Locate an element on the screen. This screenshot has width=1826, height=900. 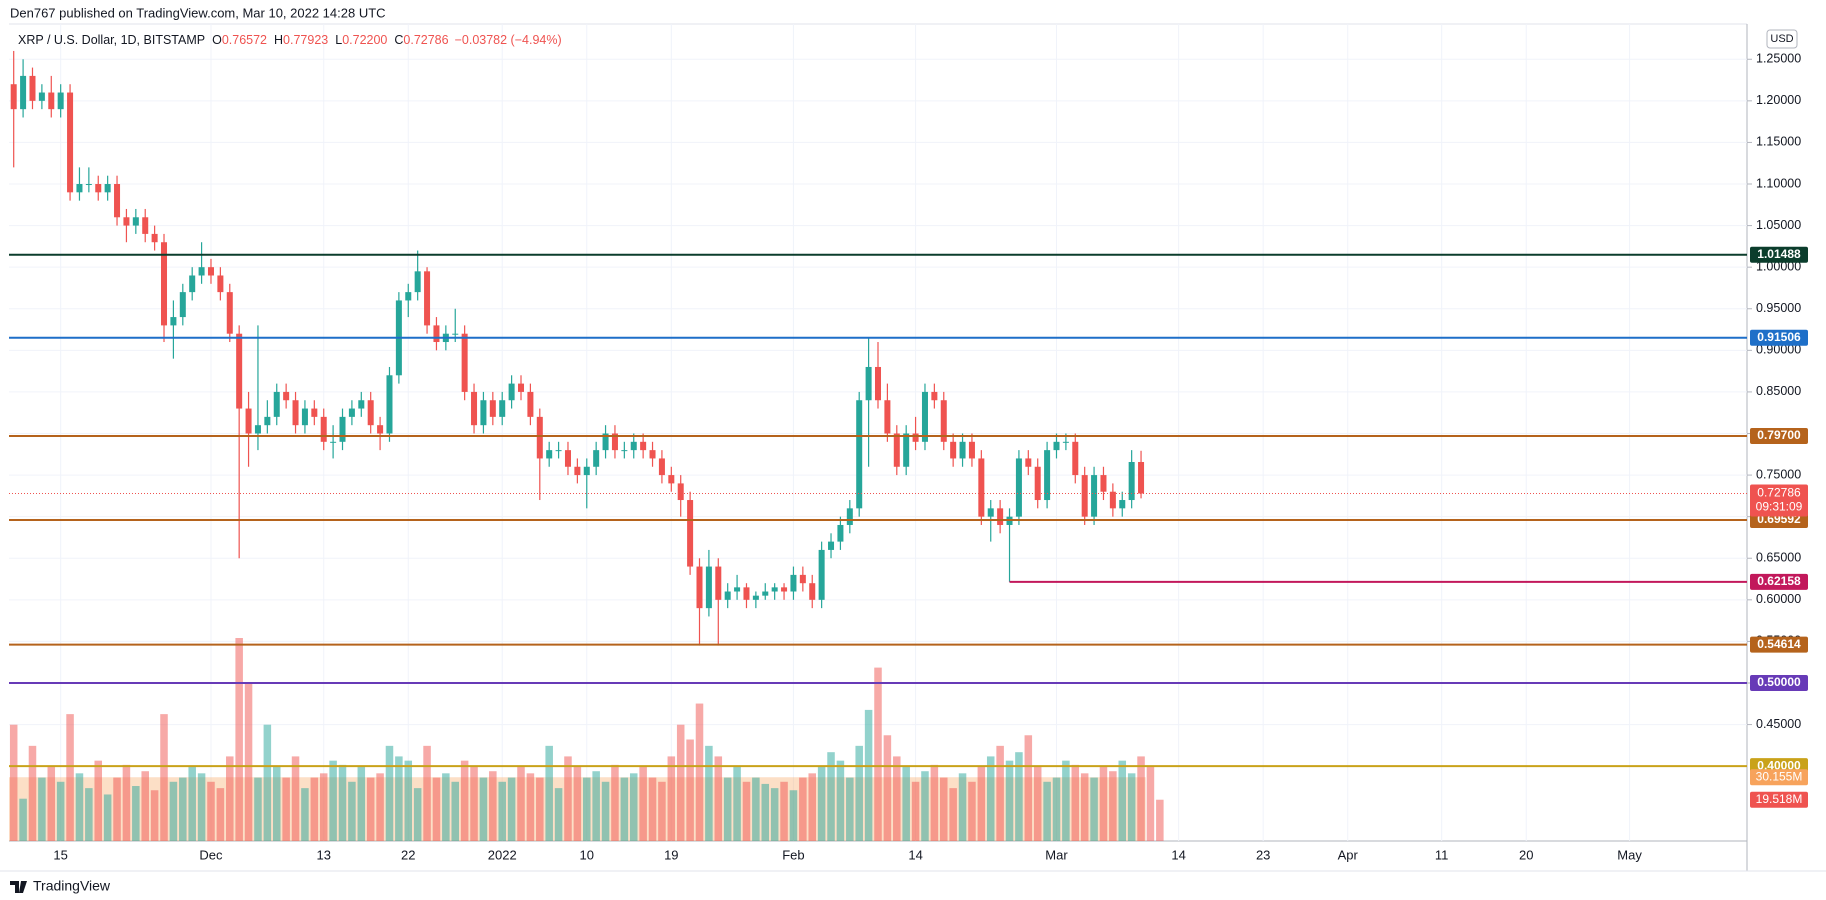
countdown: 09:31:09 is located at coordinates (1779, 507).